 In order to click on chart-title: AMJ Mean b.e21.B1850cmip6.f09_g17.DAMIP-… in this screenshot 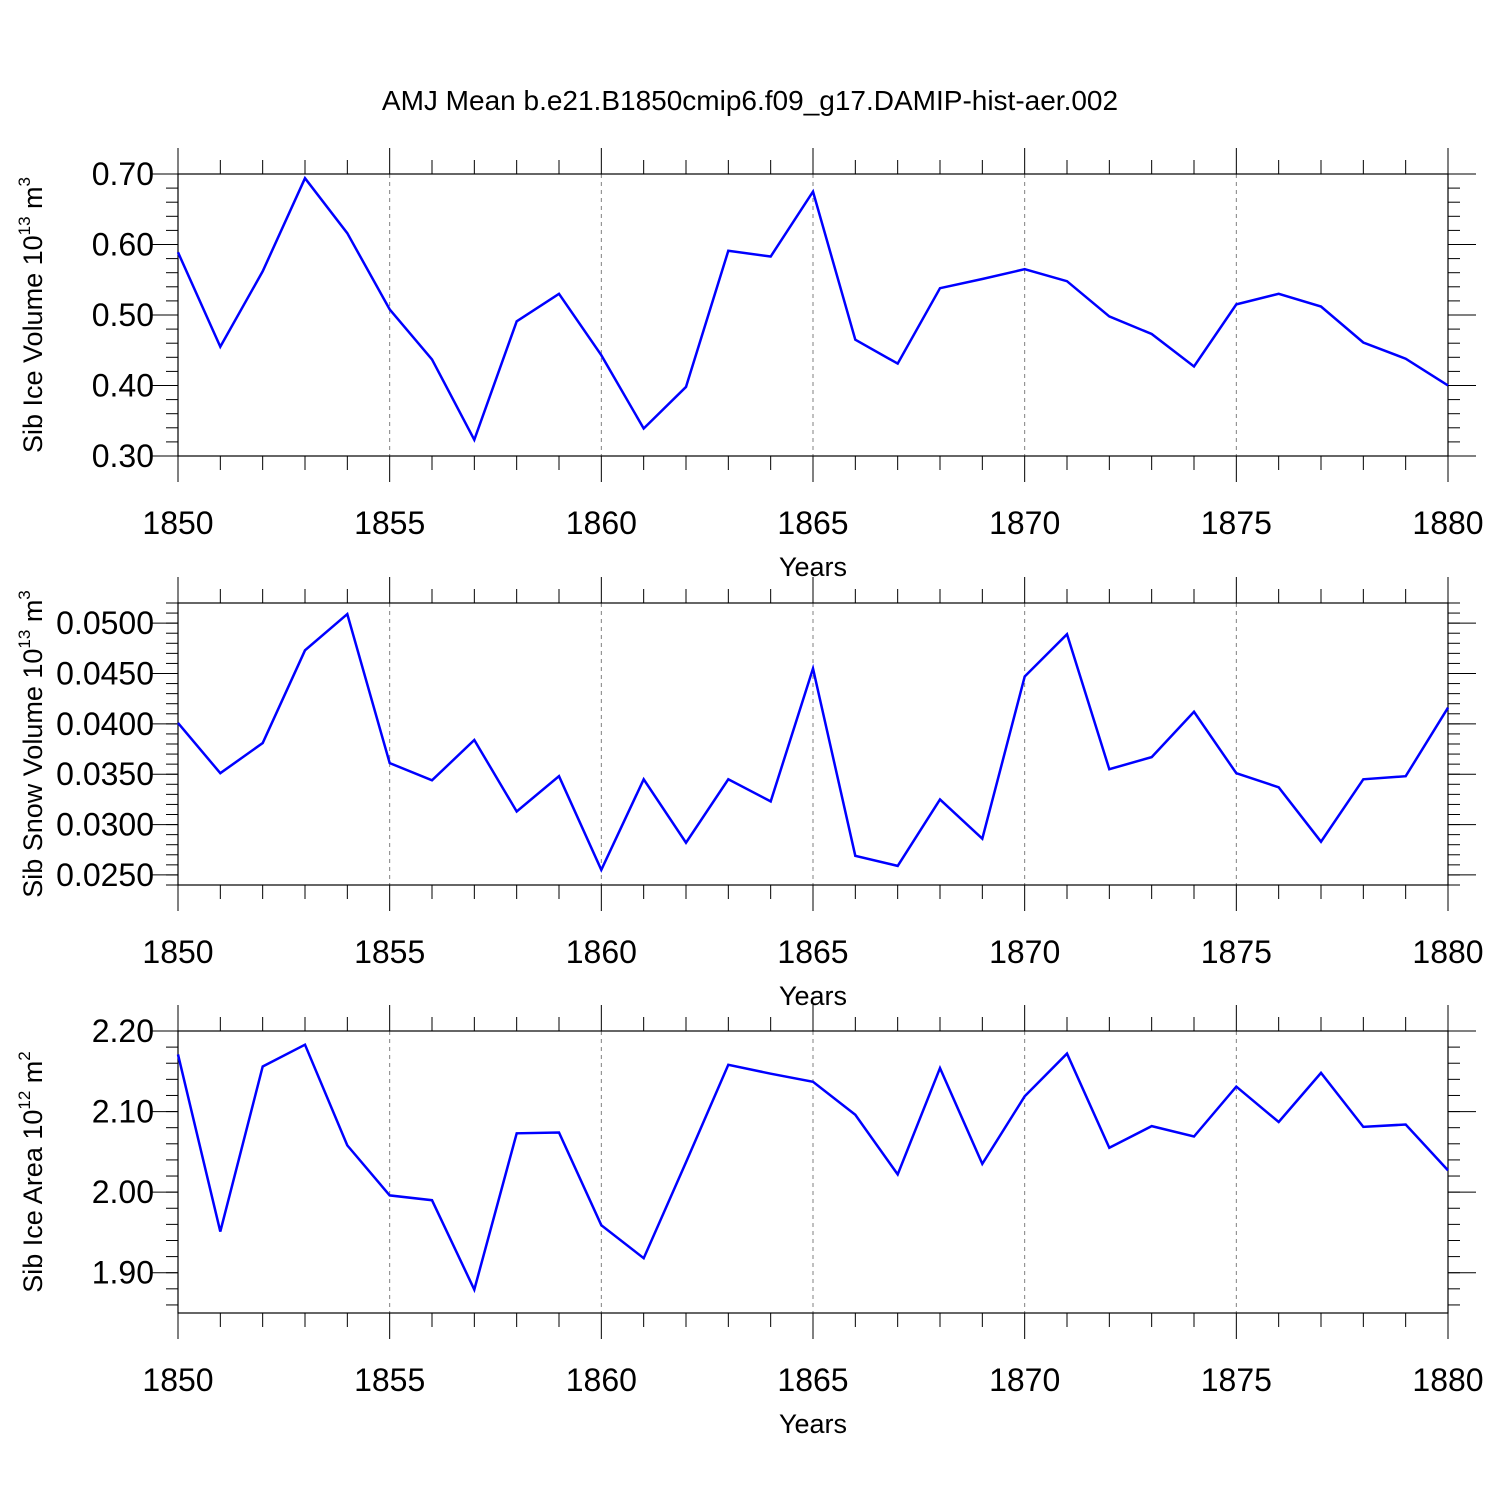, I will do `click(750, 100)`.